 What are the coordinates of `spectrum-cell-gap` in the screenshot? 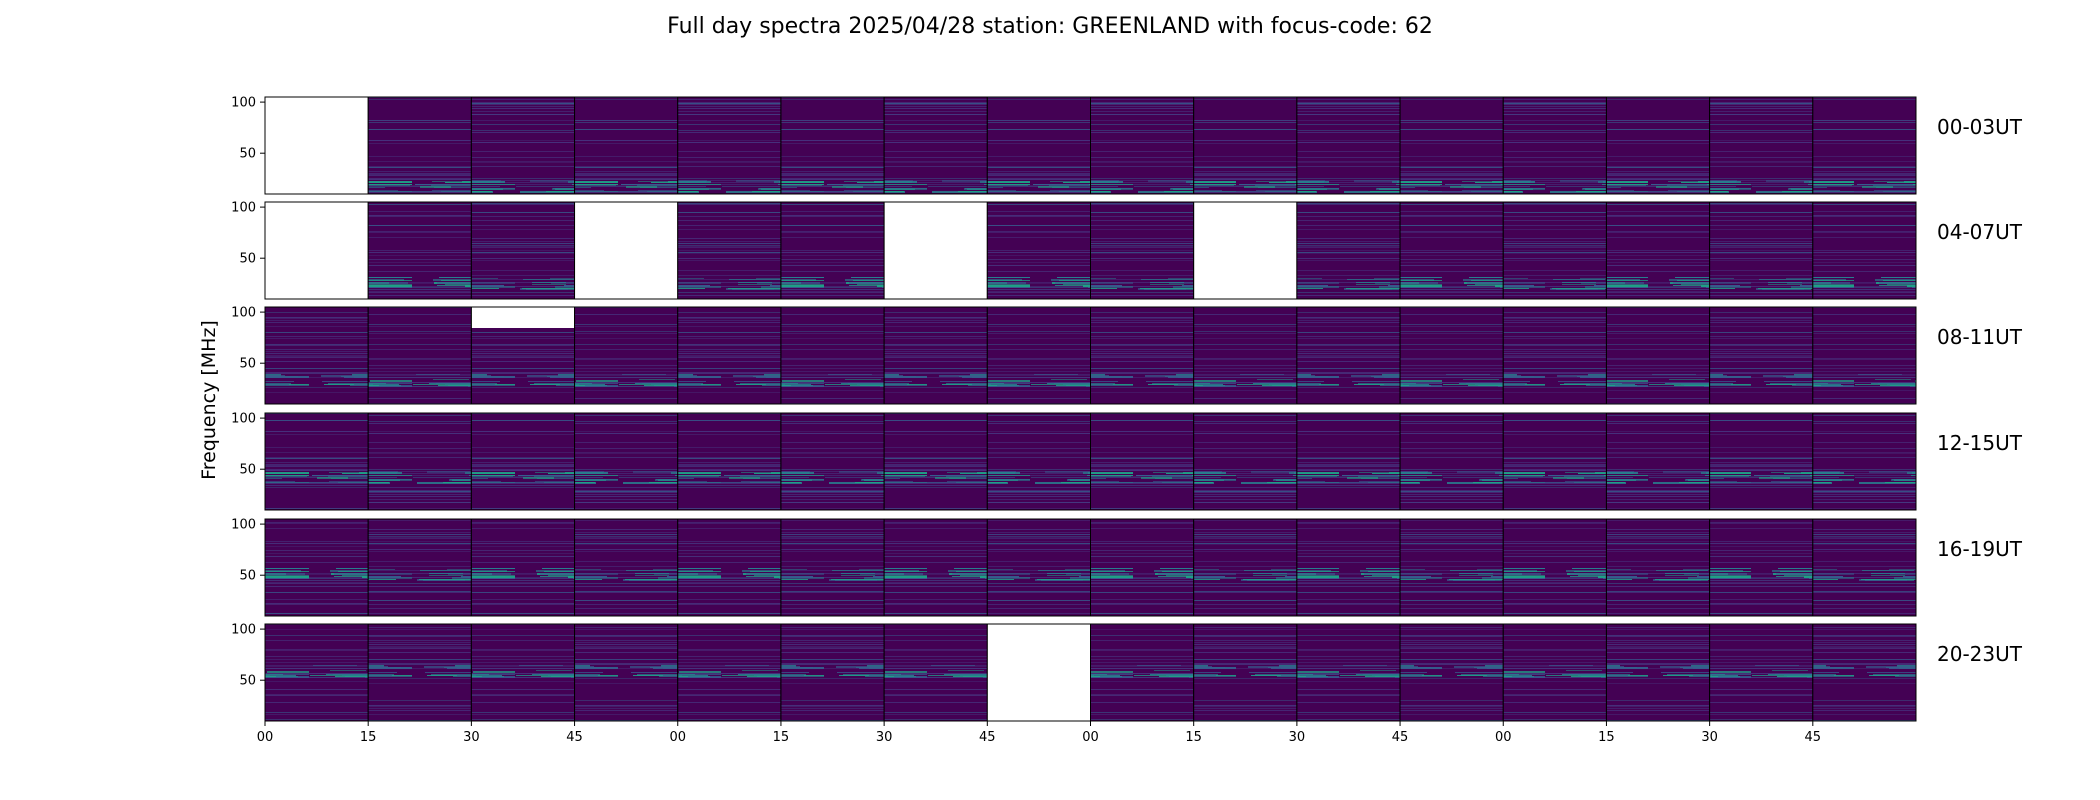 It's located at (523, 317).